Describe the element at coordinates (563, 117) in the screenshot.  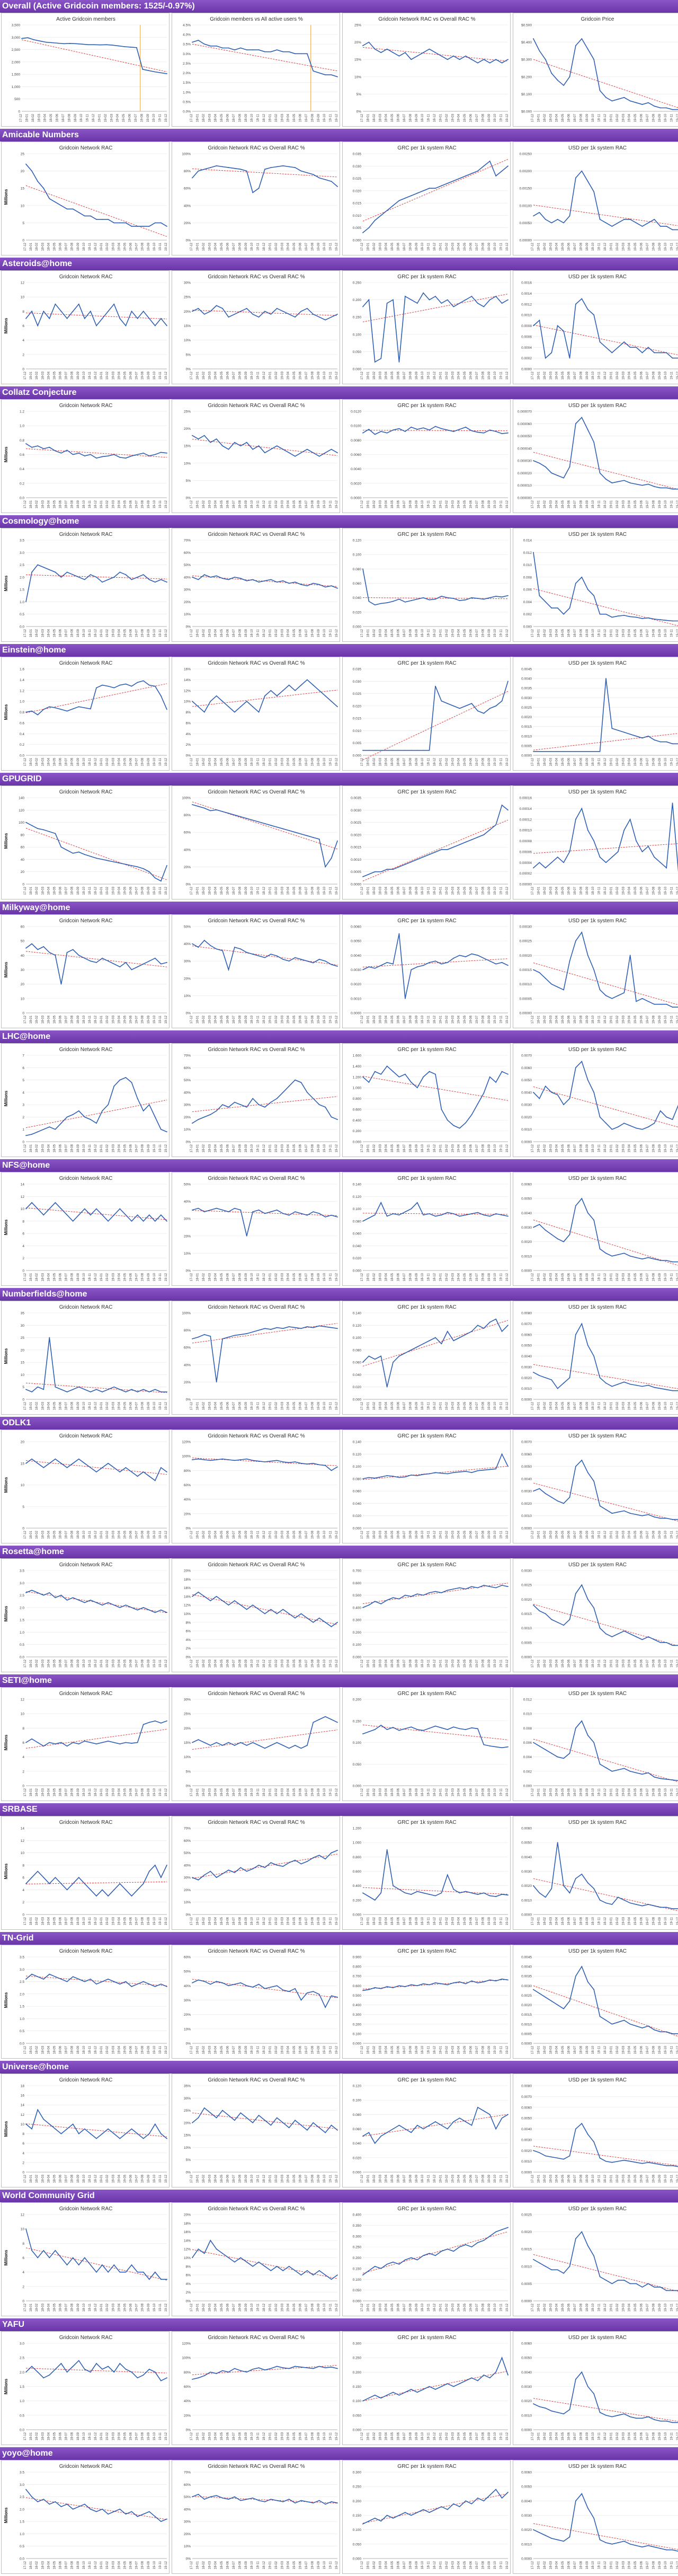
I see `x-tick-label: 18-05` at that location.